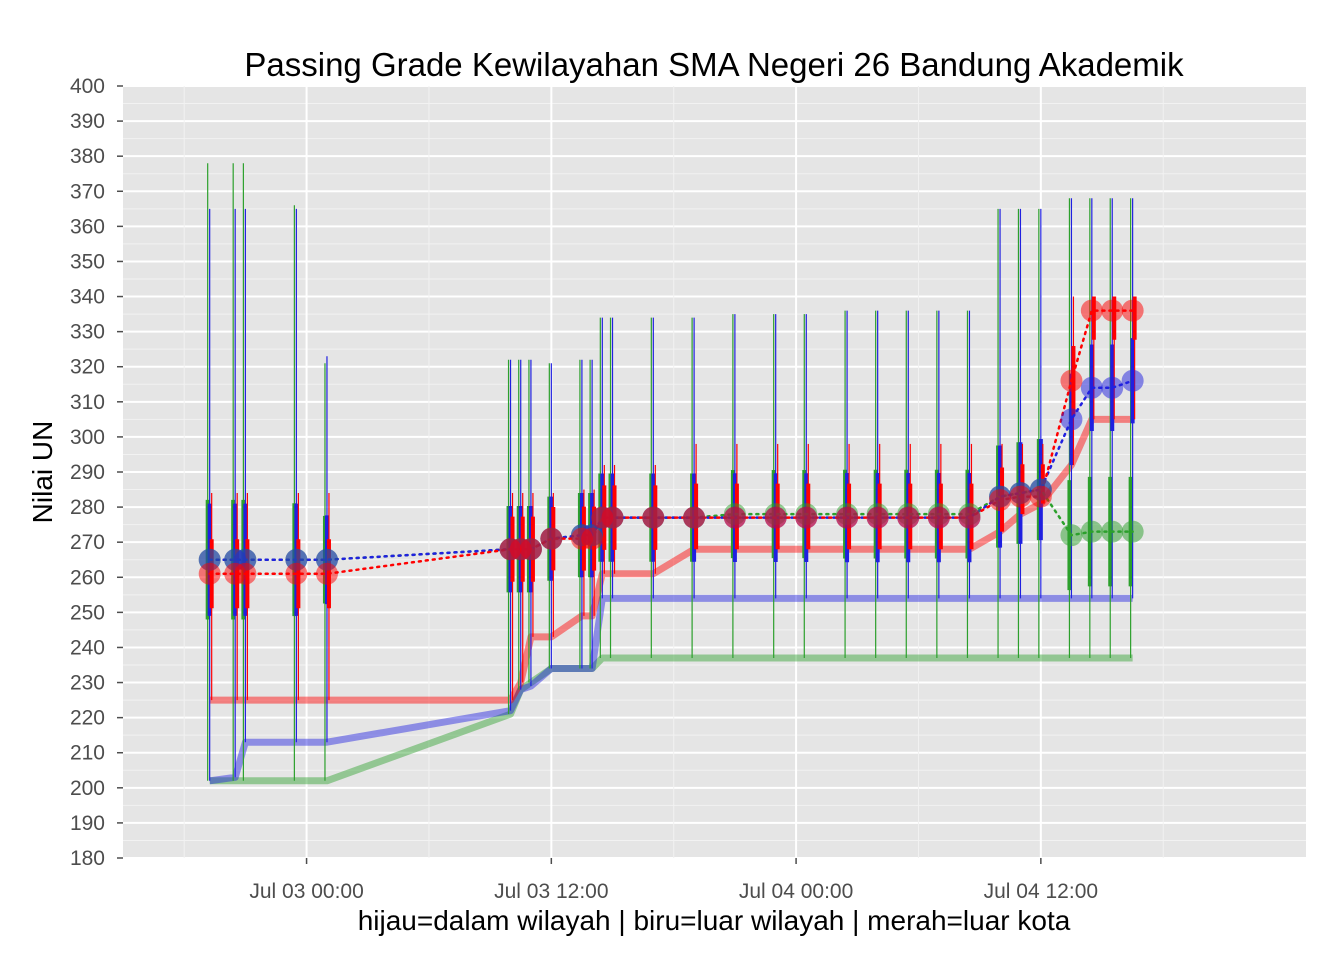 This screenshot has height=960, width=1344. What do you see at coordinates (87, 507) in the screenshot?
I see `y-tick-label: 280` at bounding box center [87, 507].